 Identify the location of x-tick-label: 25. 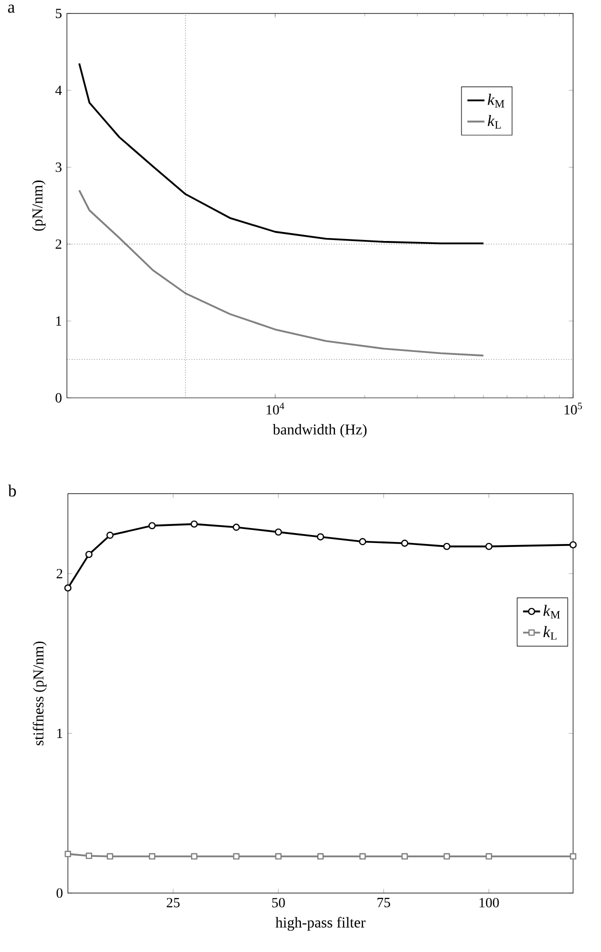
(173, 903).